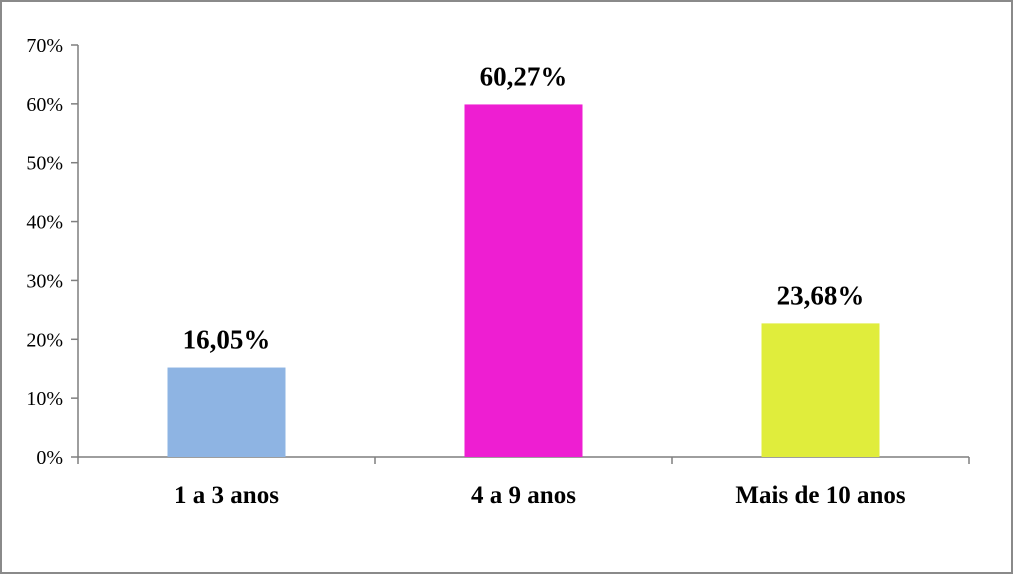 The height and width of the screenshot is (575, 1015). I want to click on data-label-2: 60,27%, so click(524, 76).